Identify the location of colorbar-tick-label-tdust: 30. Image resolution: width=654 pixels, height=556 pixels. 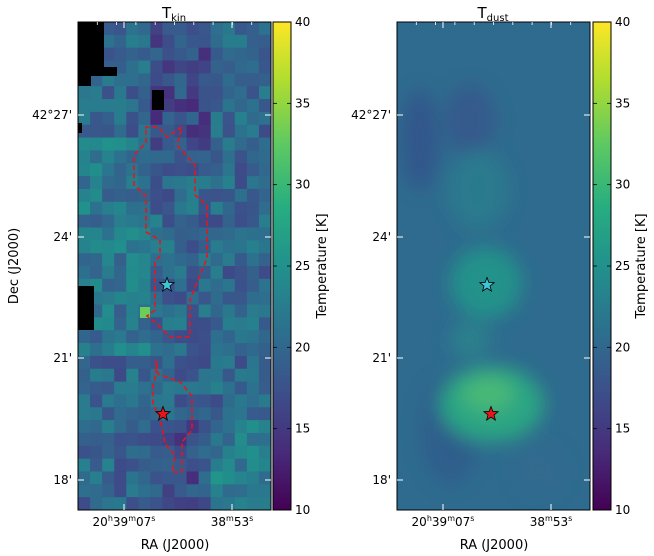
(622, 185).